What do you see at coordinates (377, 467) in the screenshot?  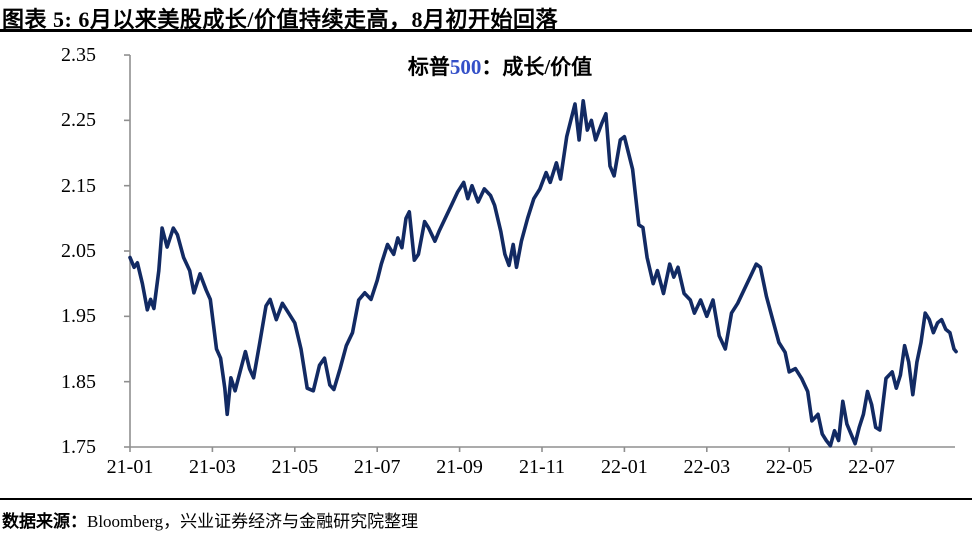 I see `x-axis-tick-label: 21-07` at bounding box center [377, 467].